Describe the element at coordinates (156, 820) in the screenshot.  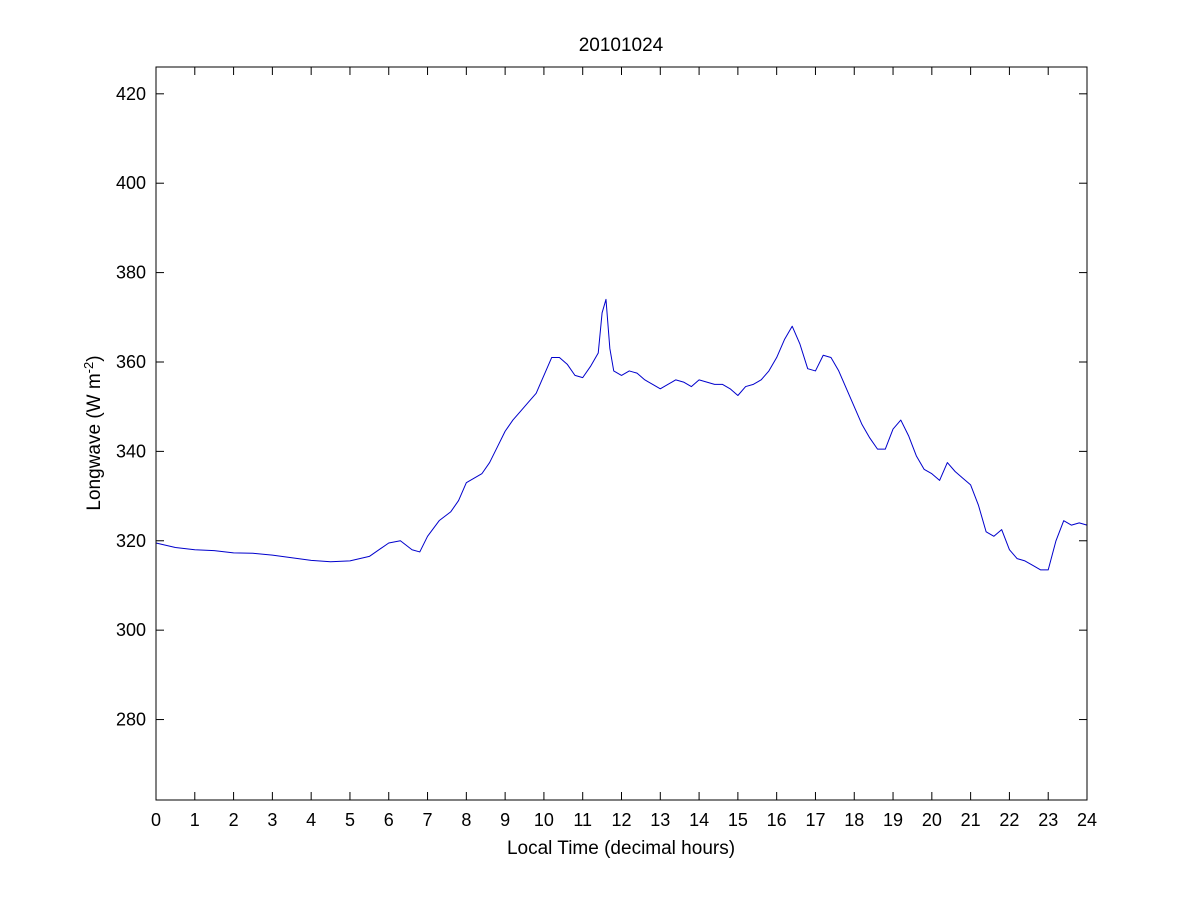
I see `x-tick-label-0: 0` at that location.